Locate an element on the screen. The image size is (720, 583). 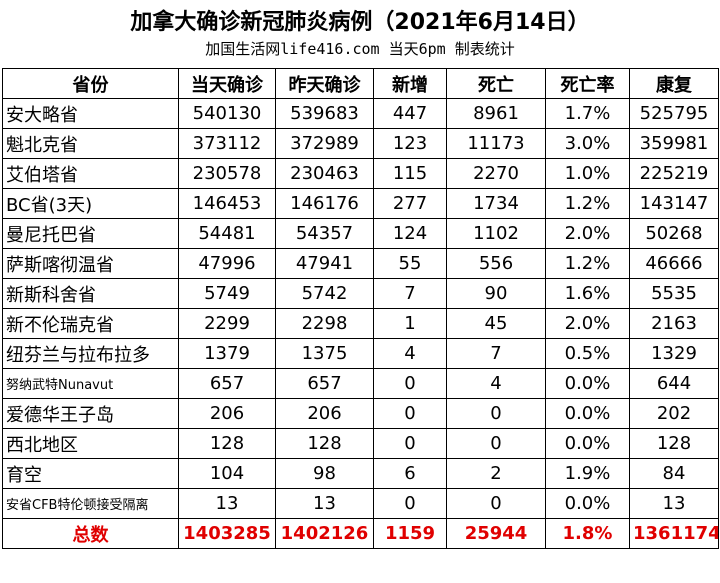
cell: 3.0% is located at coordinates (587, 143).